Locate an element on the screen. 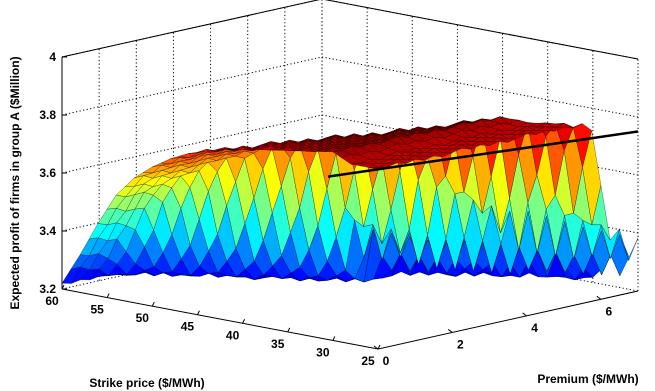 This screenshot has height=391, width=655. y-axis-label: Premium ($/MWh) is located at coordinates (587, 379).